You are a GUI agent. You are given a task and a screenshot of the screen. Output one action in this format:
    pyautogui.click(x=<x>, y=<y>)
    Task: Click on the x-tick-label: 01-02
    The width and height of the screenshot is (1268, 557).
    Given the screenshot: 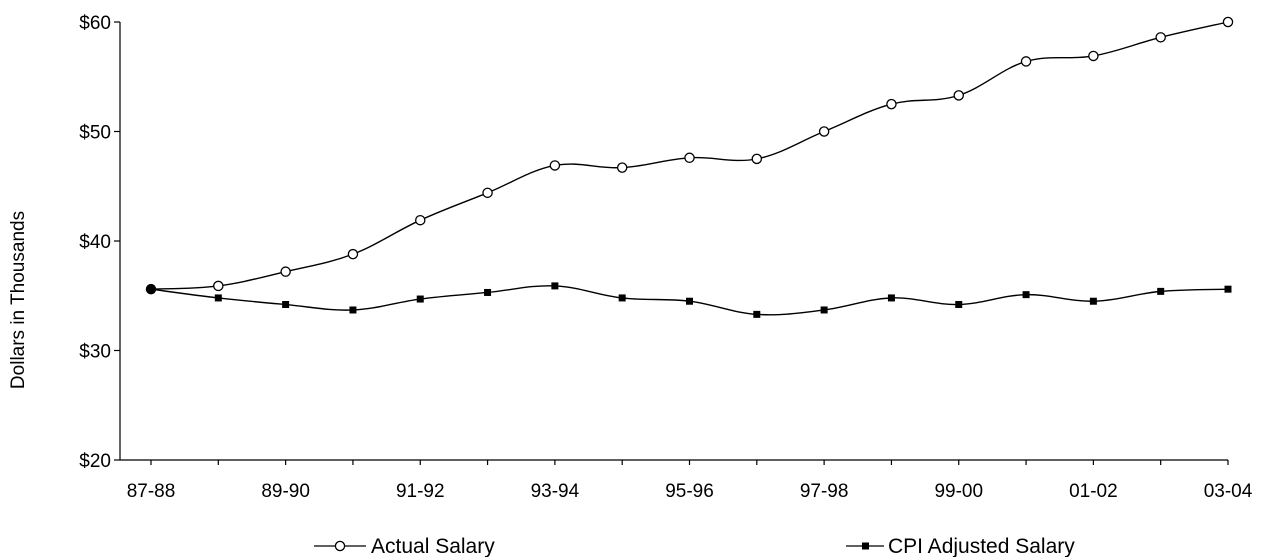 What is the action you would take?
    pyautogui.click(x=1093, y=491)
    